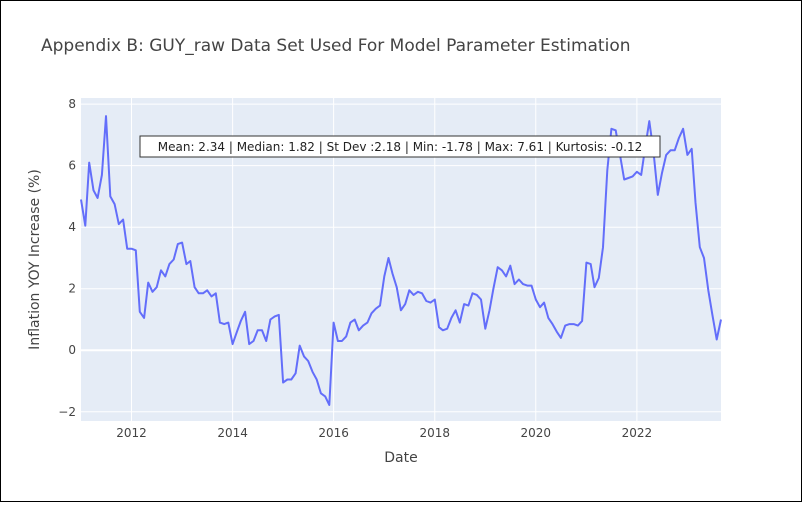 The image size is (802, 505). What do you see at coordinates (400, 458) in the screenshot?
I see `x-axis-title: Date` at bounding box center [400, 458].